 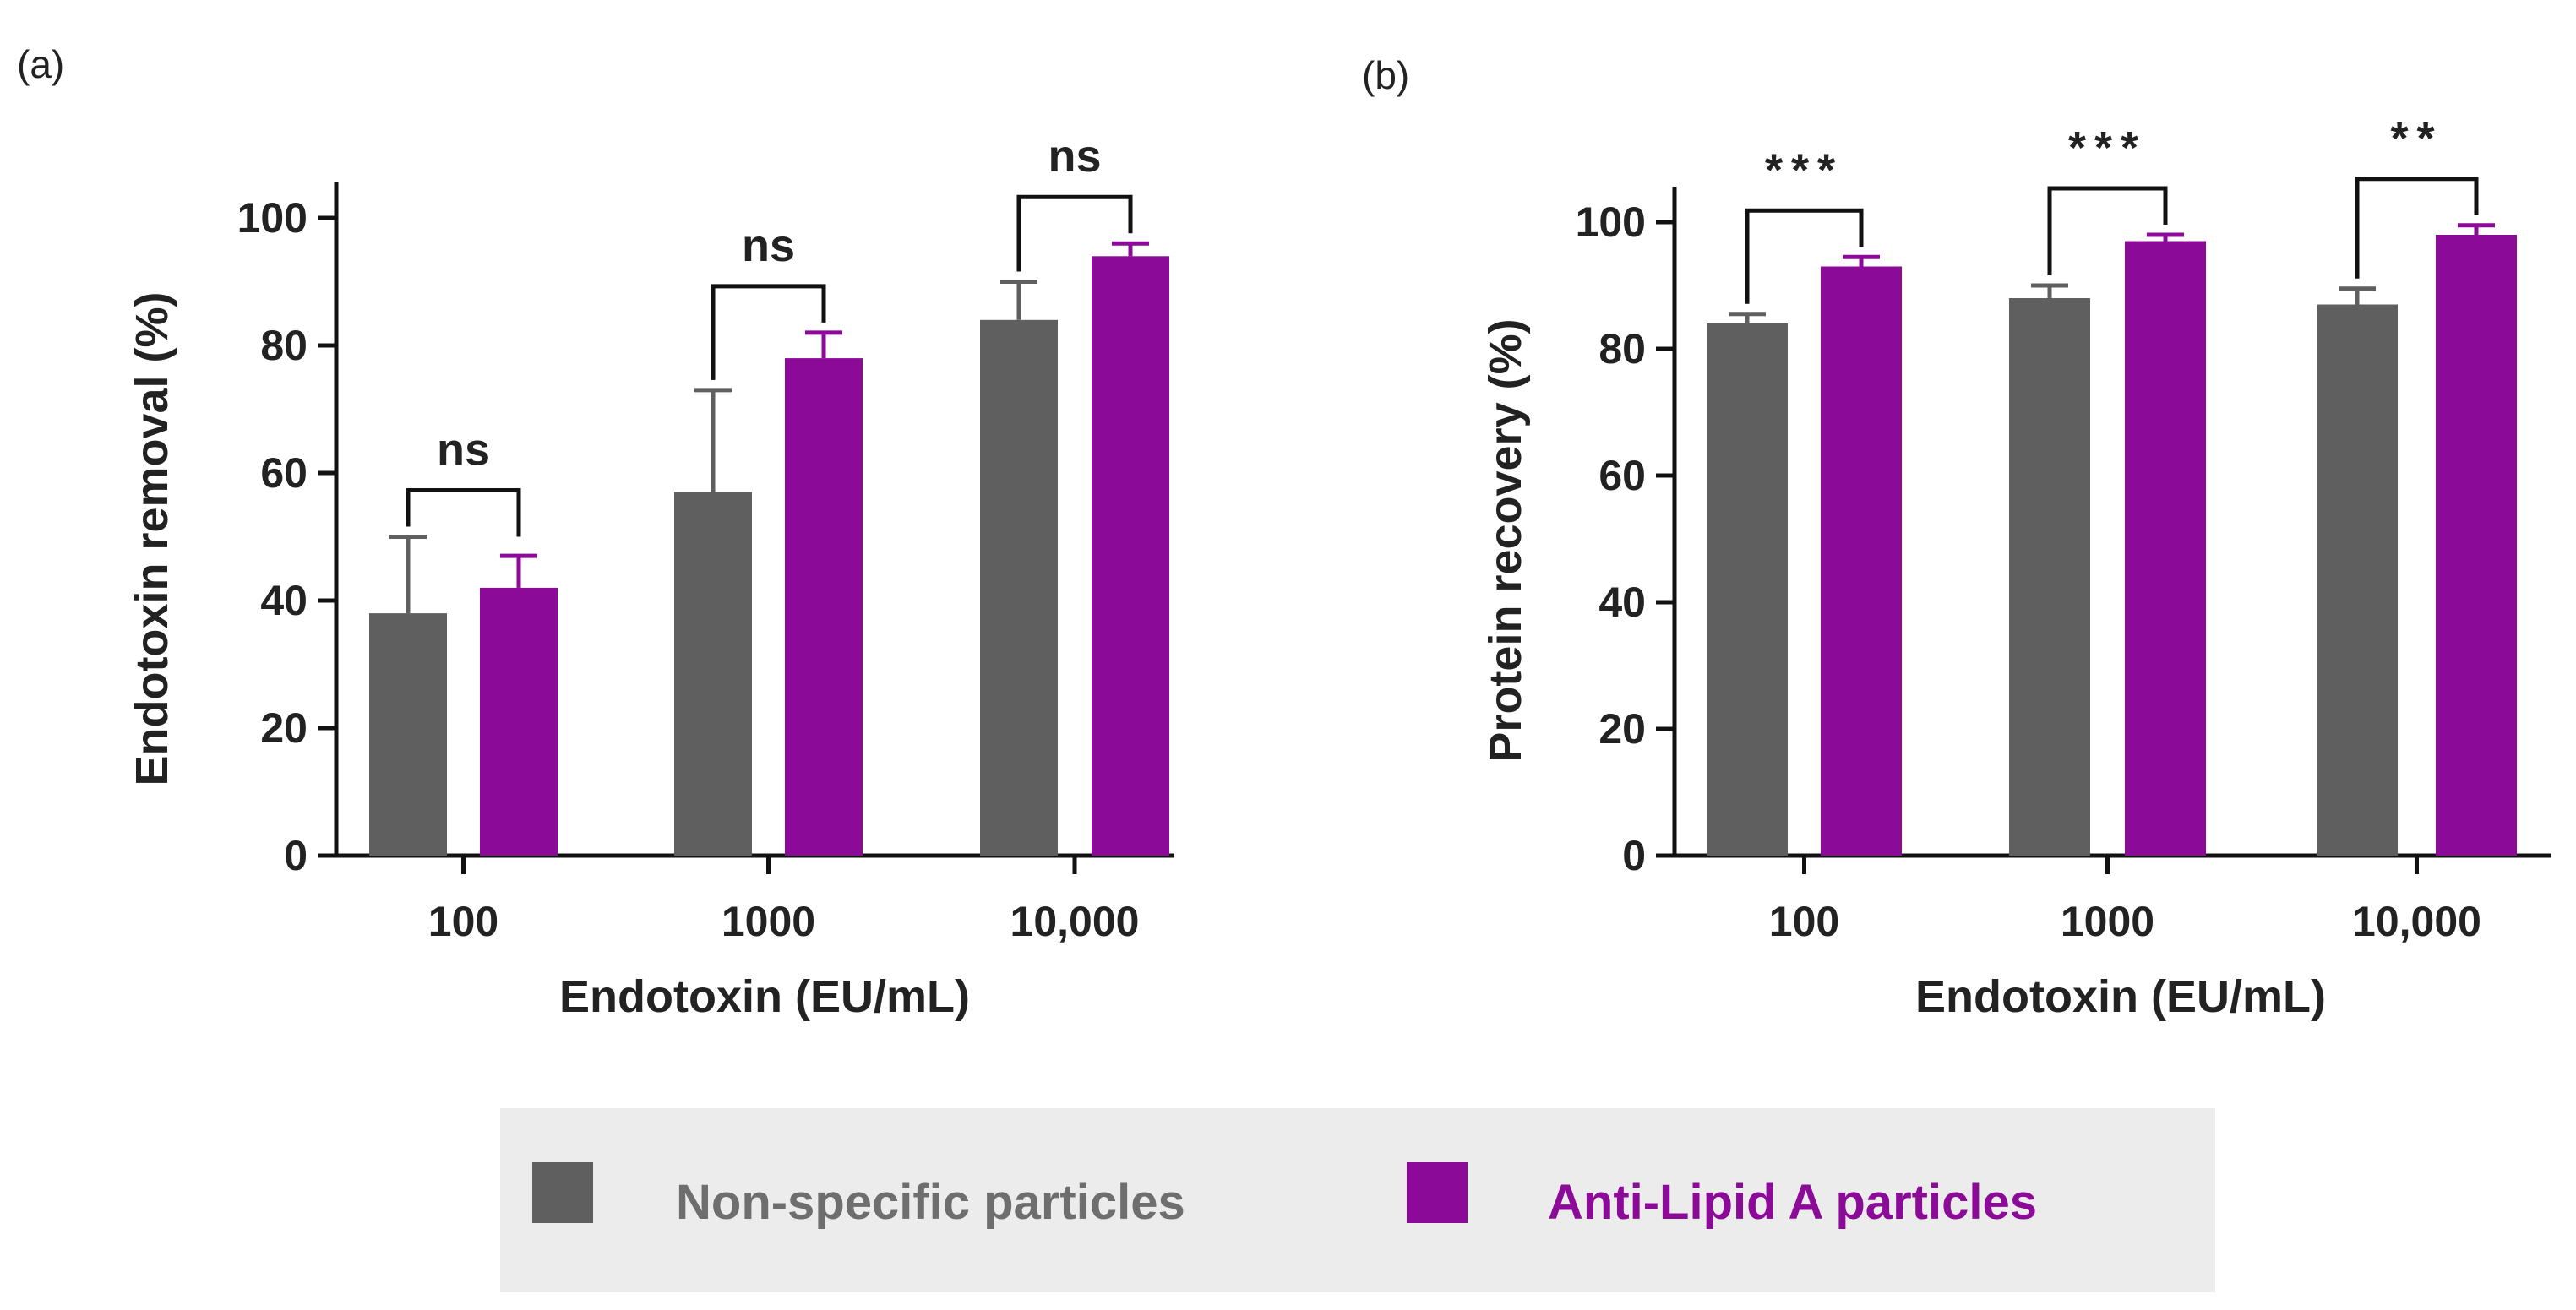 I want to click on panel-b-y-tick-label: 40, so click(x=1622, y=602).